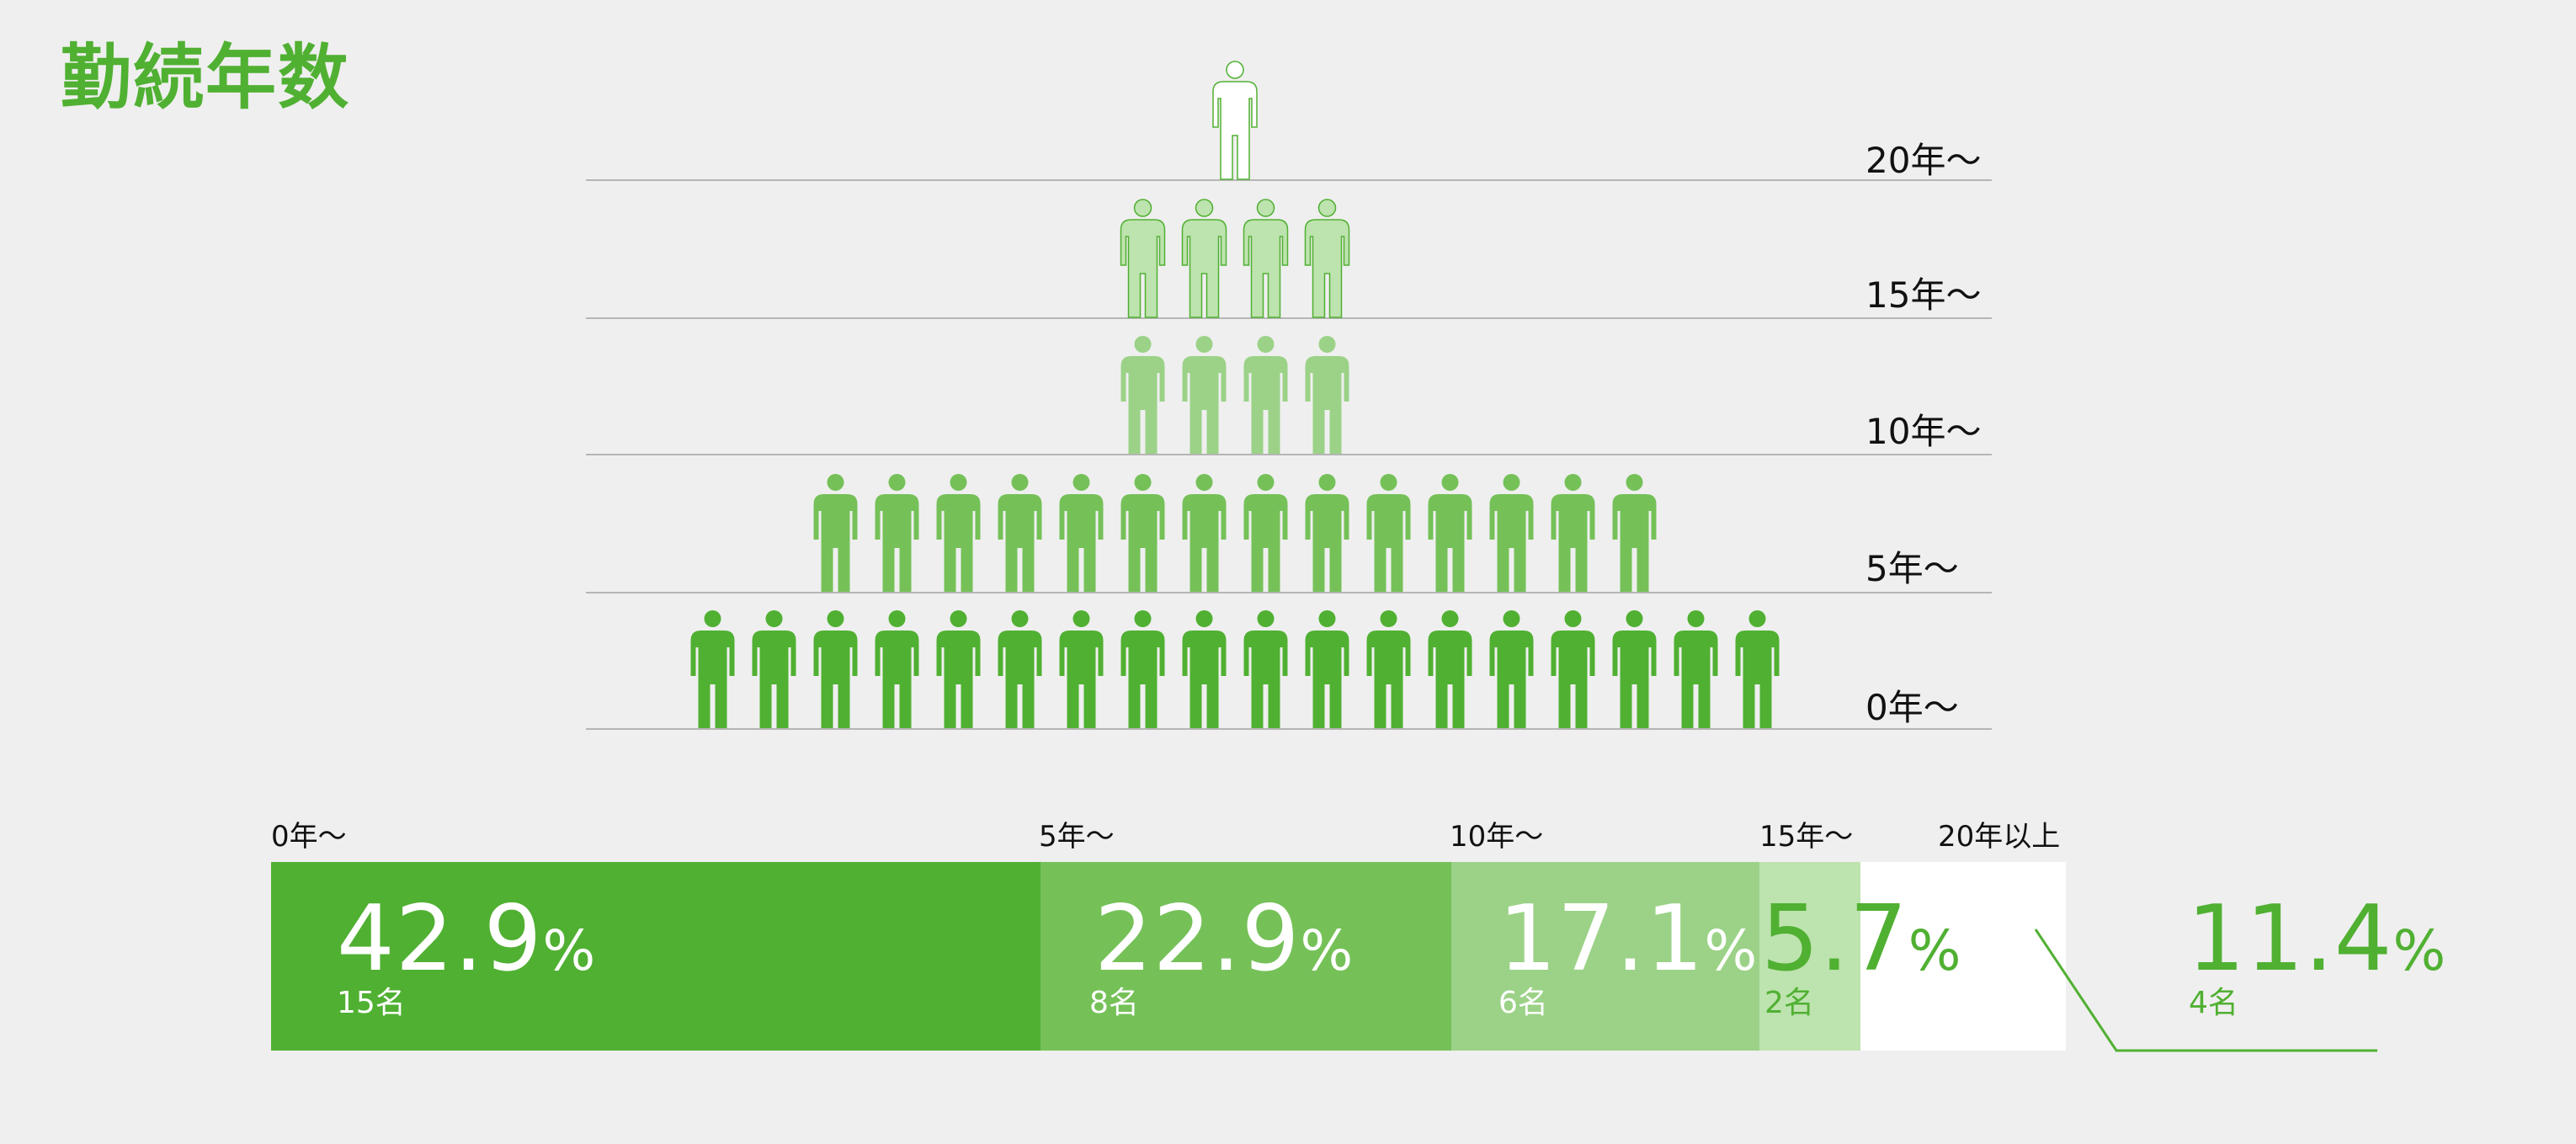  I want to click on tier-label: 20年〜, so click(1923, 160).